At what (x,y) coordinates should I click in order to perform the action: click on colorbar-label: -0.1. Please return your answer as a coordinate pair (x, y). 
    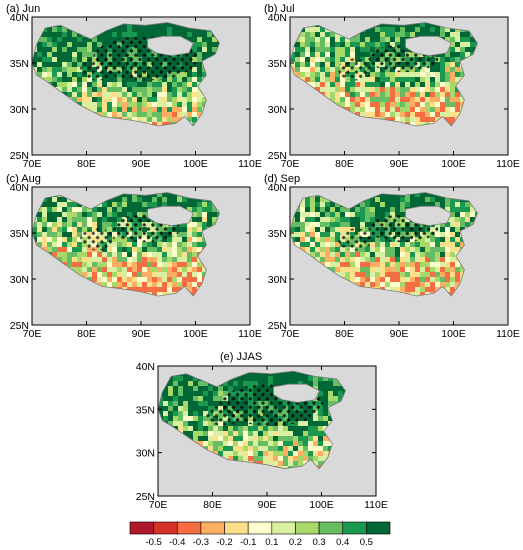
    Looking at the image, I should click on (248, 542).